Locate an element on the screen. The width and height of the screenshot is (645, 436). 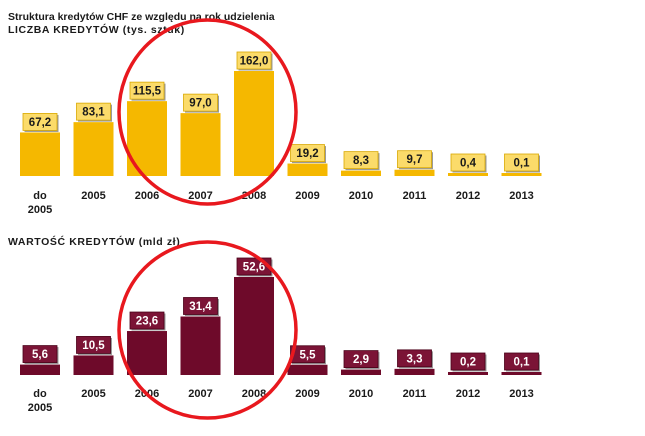
data-label: 67,2 is located at coordinates (40, 123).